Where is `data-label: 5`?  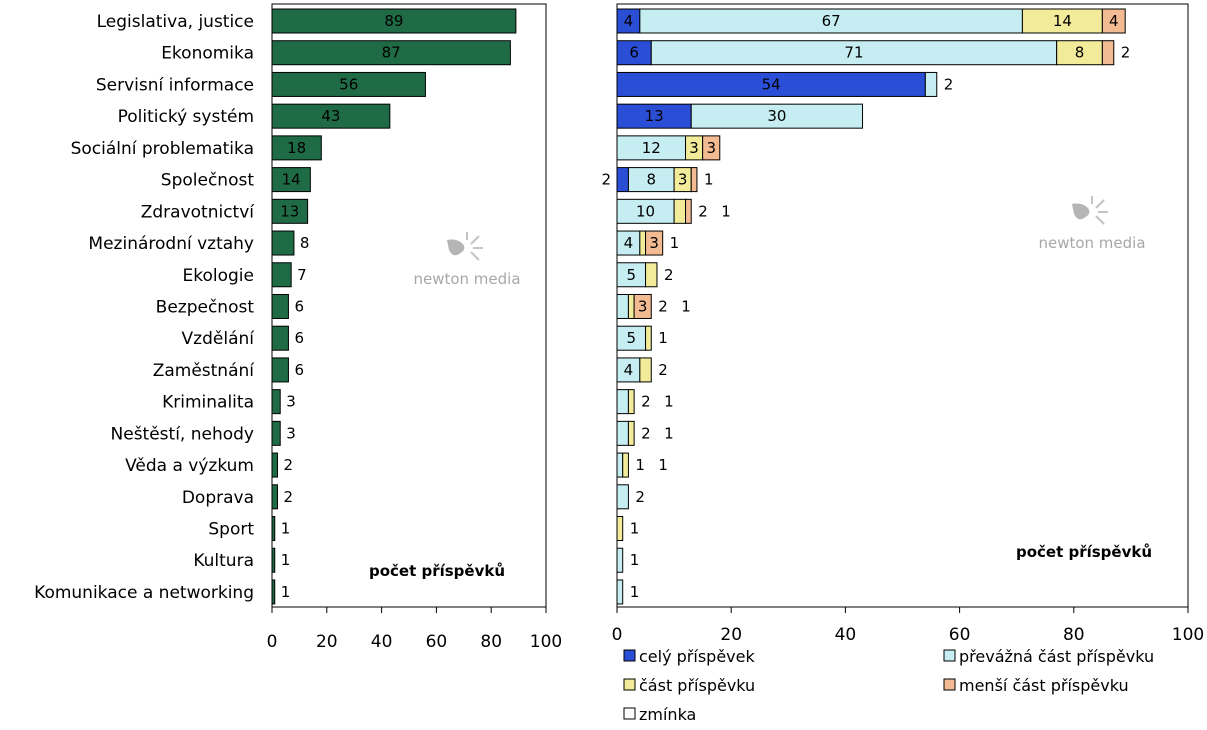
data-label: 5 is located at coordinates (632, 275).